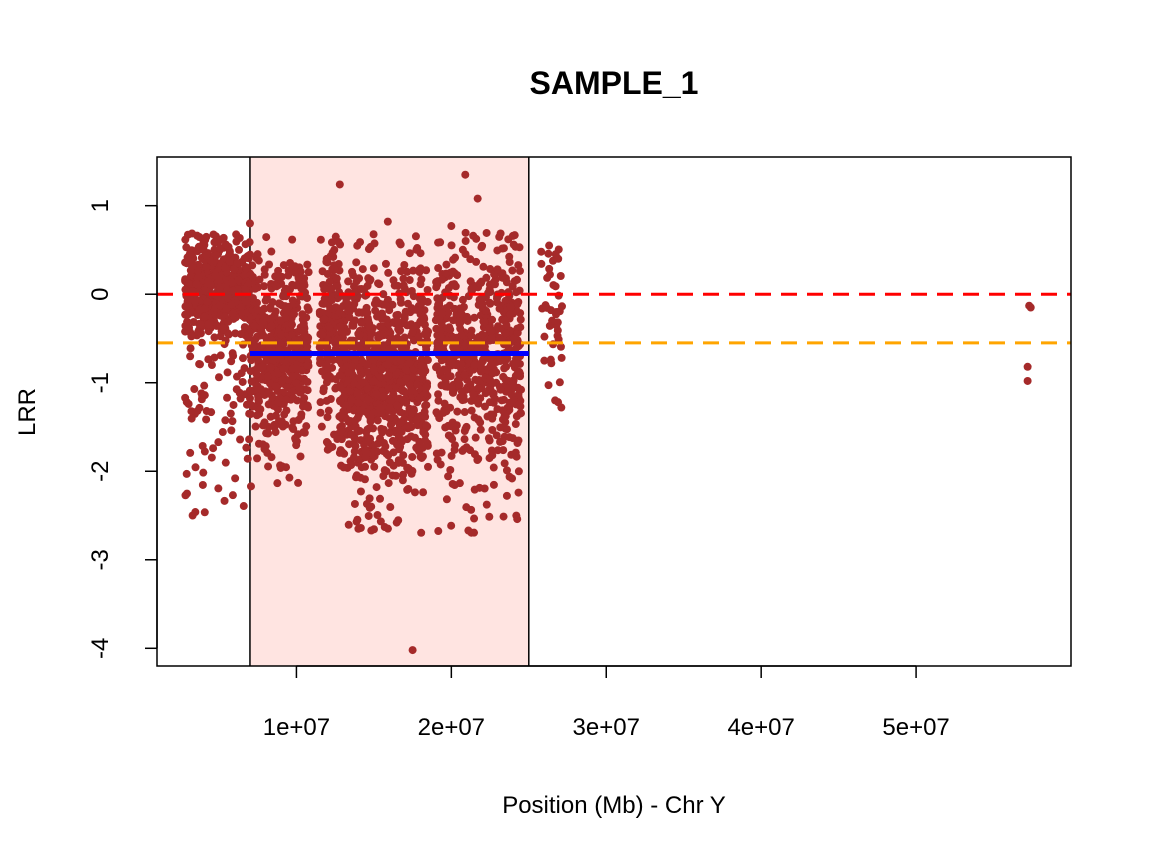 The width and height of the screenshot is (1152, 864). What do you see at coordinates (27, 412) in the screenshot?
I see `y-axis-label: LRR` at bounding box center [27, 412].